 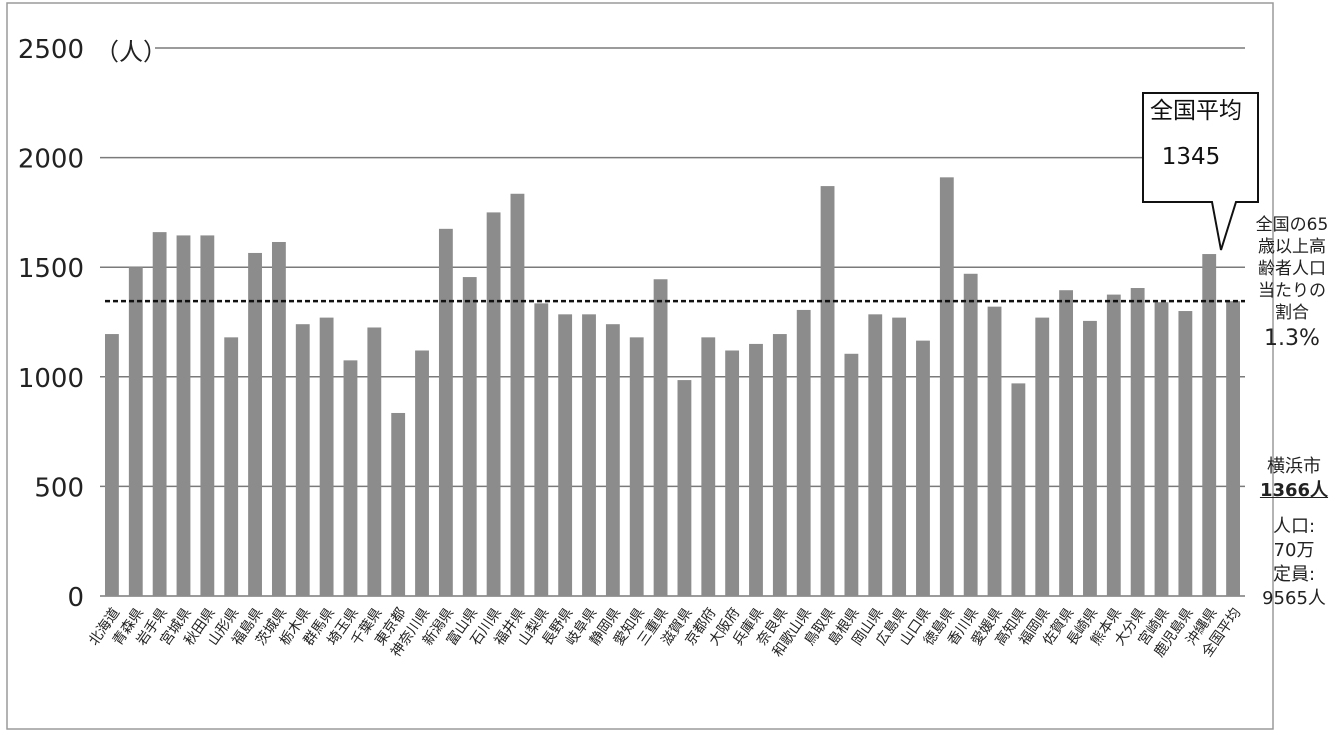 I want to click on population-label: 人口:, so click(x=1294, y=526).